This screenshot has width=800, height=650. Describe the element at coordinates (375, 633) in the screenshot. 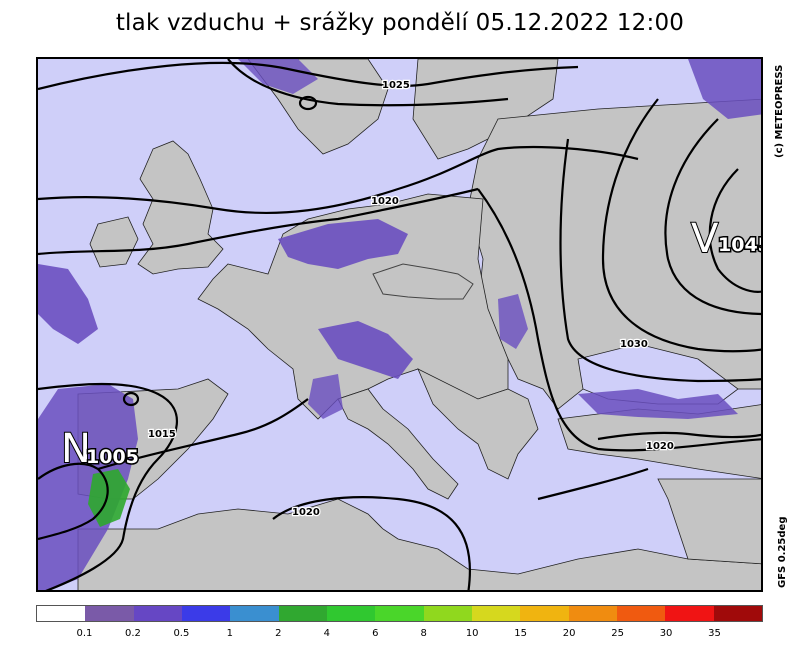

I see `colorbar-tick-label: 6` at that location.